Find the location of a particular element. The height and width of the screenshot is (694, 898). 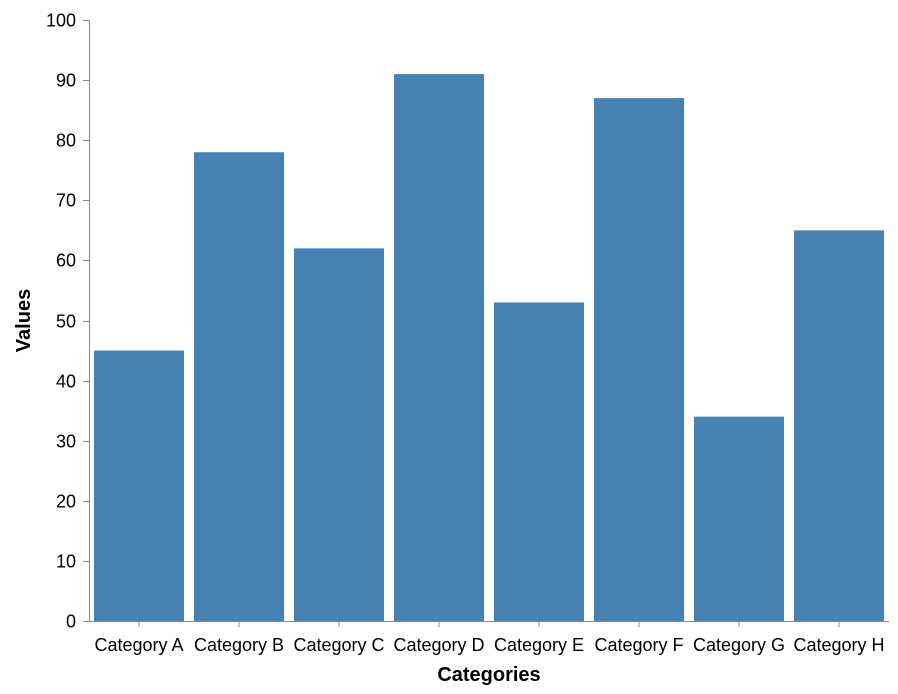

x-tick-label: Category H is located at coordinates (838, 645).